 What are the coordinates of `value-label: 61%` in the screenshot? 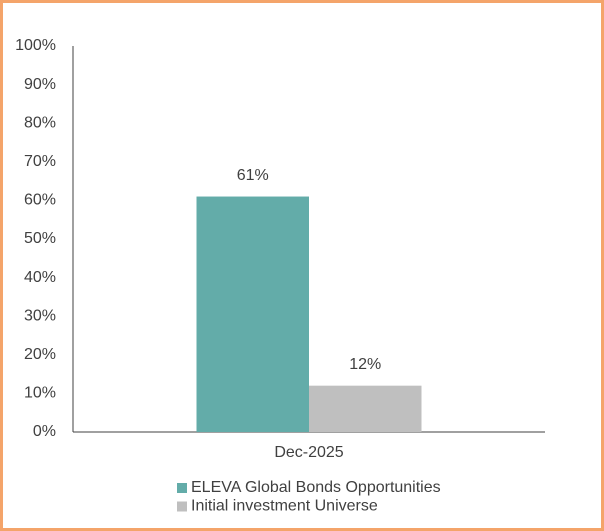 It's located at (253, 175).